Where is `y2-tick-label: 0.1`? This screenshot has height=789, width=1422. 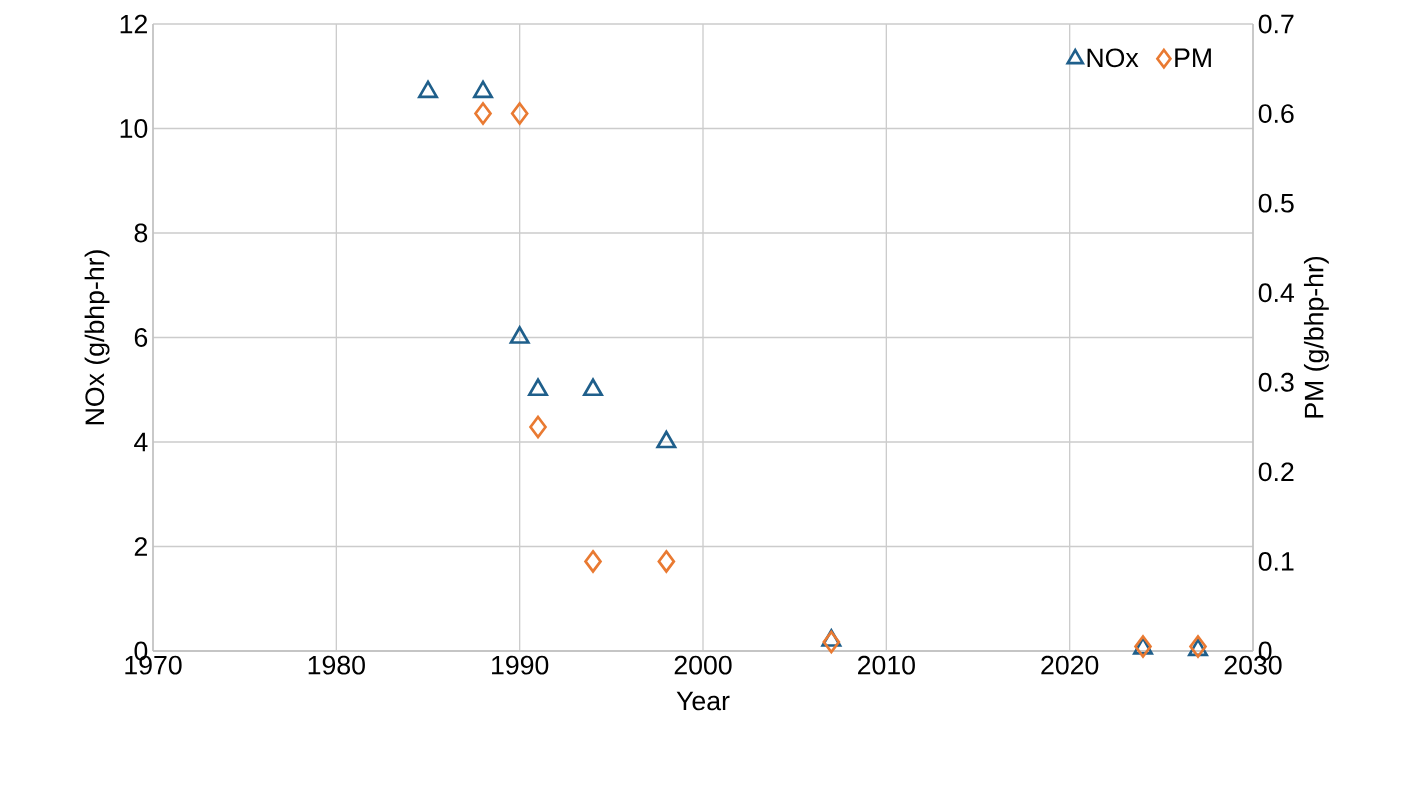 y2-tick-label: 0.1 is located at coordinates (1276, 561).